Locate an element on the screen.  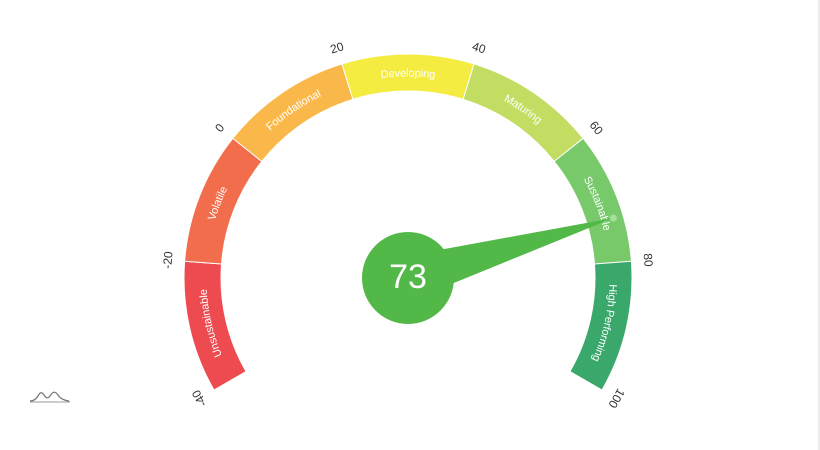
tick-label: -20 is located at coordinates (167, 260).